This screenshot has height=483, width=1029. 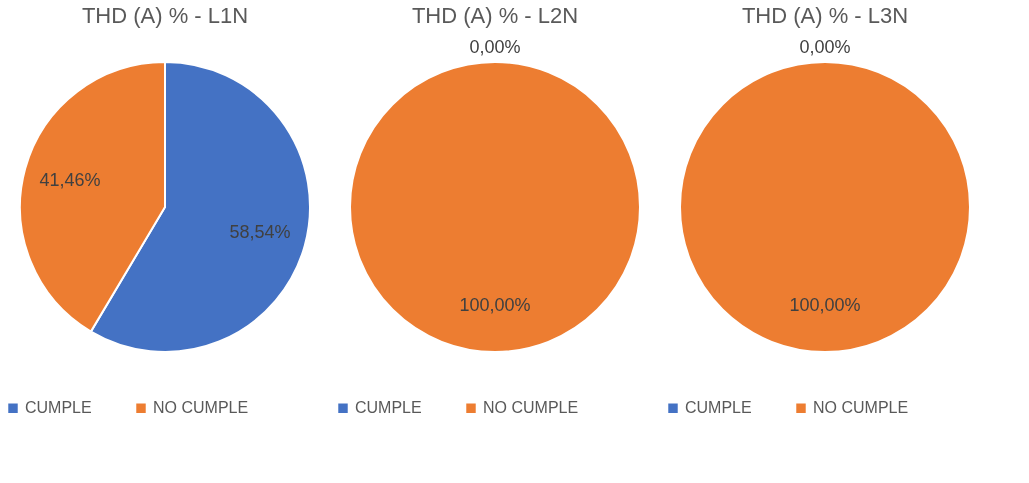 What do you see at coordinates (70, 179) in the screenshot?
I see `data-label: 41,46%` at bounding box center [70, 179].